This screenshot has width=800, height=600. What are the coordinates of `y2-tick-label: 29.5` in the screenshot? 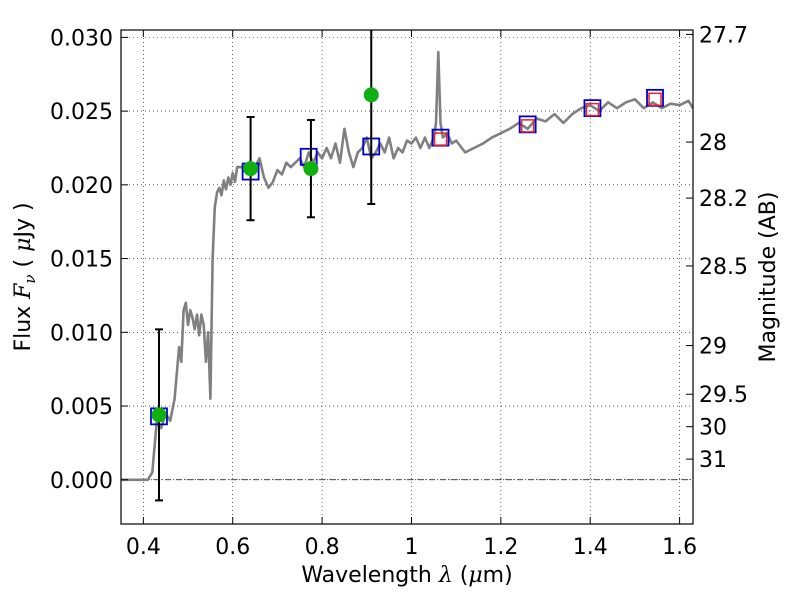 It's located at (723, 395).